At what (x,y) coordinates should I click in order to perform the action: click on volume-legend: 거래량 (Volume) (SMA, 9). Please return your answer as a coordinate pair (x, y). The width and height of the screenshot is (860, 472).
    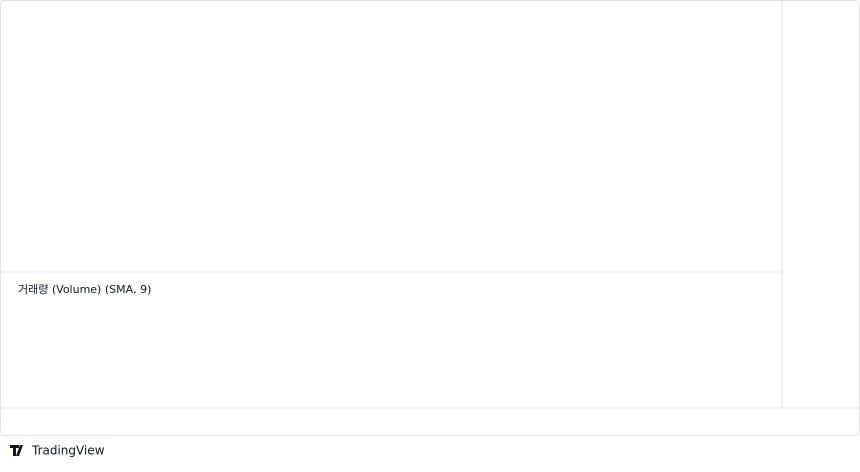
    Looking at the image, I should click on (84, 289).